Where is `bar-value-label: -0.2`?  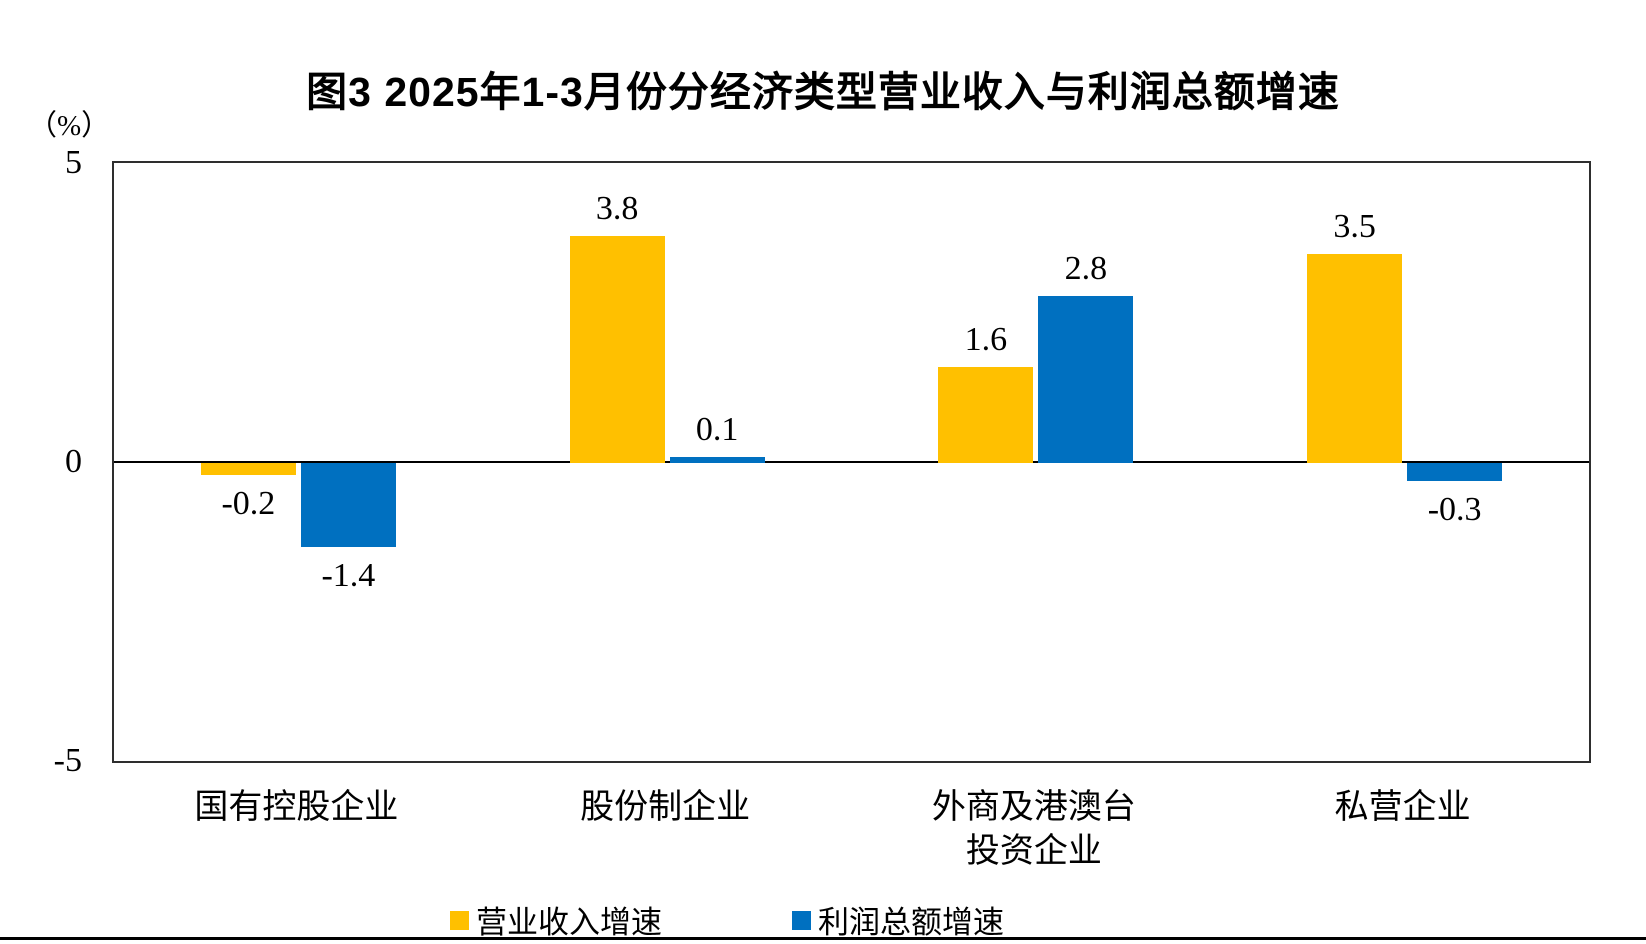 bar-value-label: -0.2 is located at coordinates (248, 503).